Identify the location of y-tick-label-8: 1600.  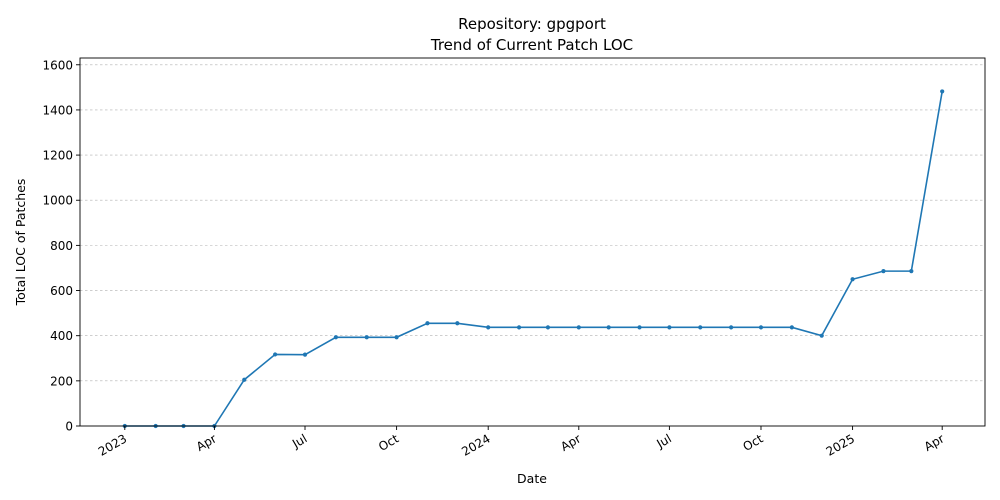
(57, 65).